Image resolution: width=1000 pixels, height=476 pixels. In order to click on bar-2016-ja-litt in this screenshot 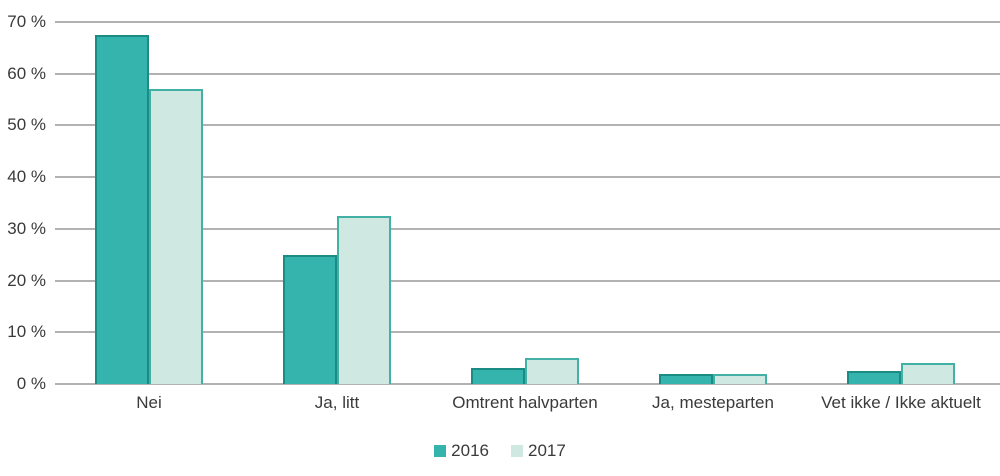, I will do `click(310, 319)`.